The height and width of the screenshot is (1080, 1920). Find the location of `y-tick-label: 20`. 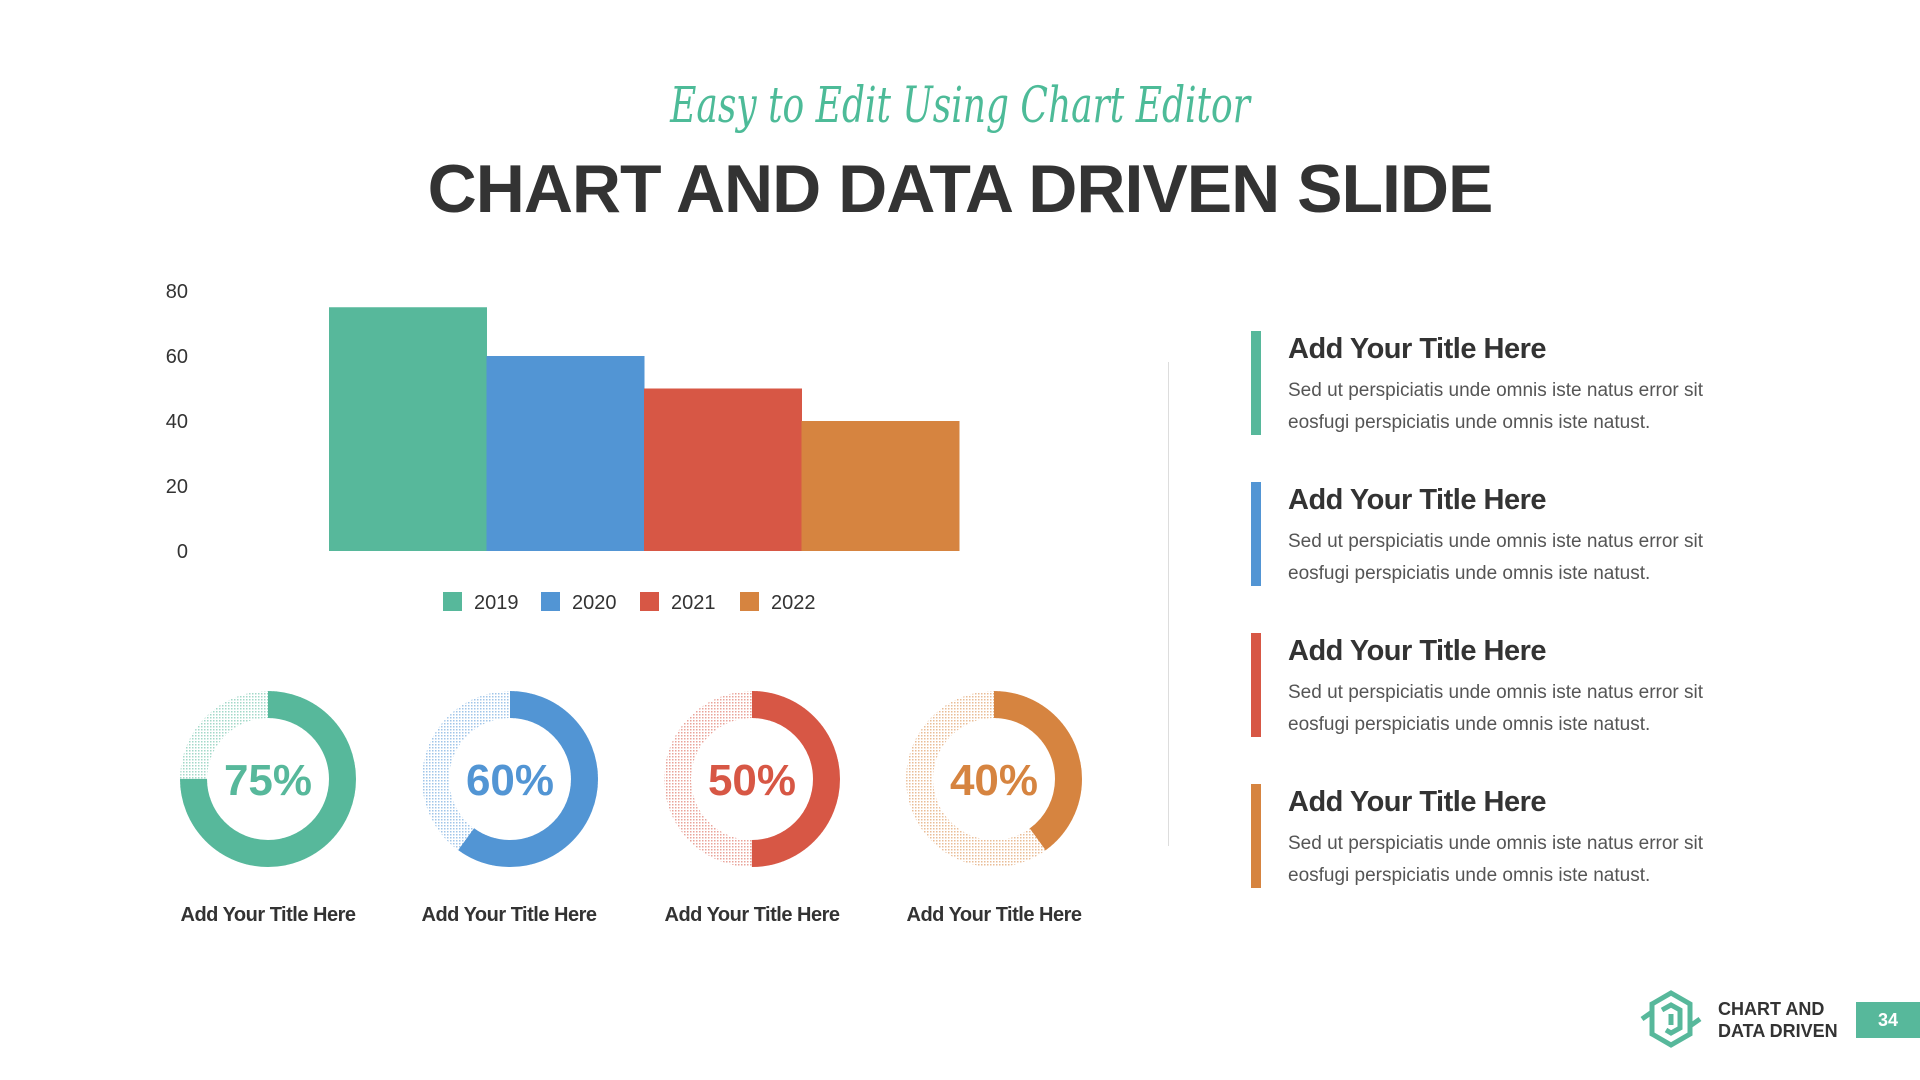

y-tick-label: 20 is located at coordinates (177, 487).